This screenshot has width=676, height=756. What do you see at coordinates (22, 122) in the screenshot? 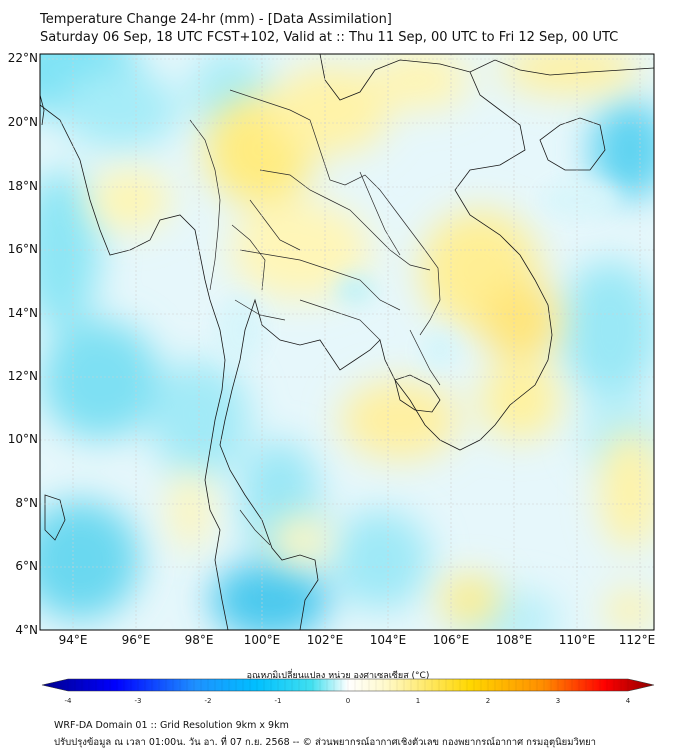
I see `lat-label-20n: 20°N` at bounding box center [22, 122].